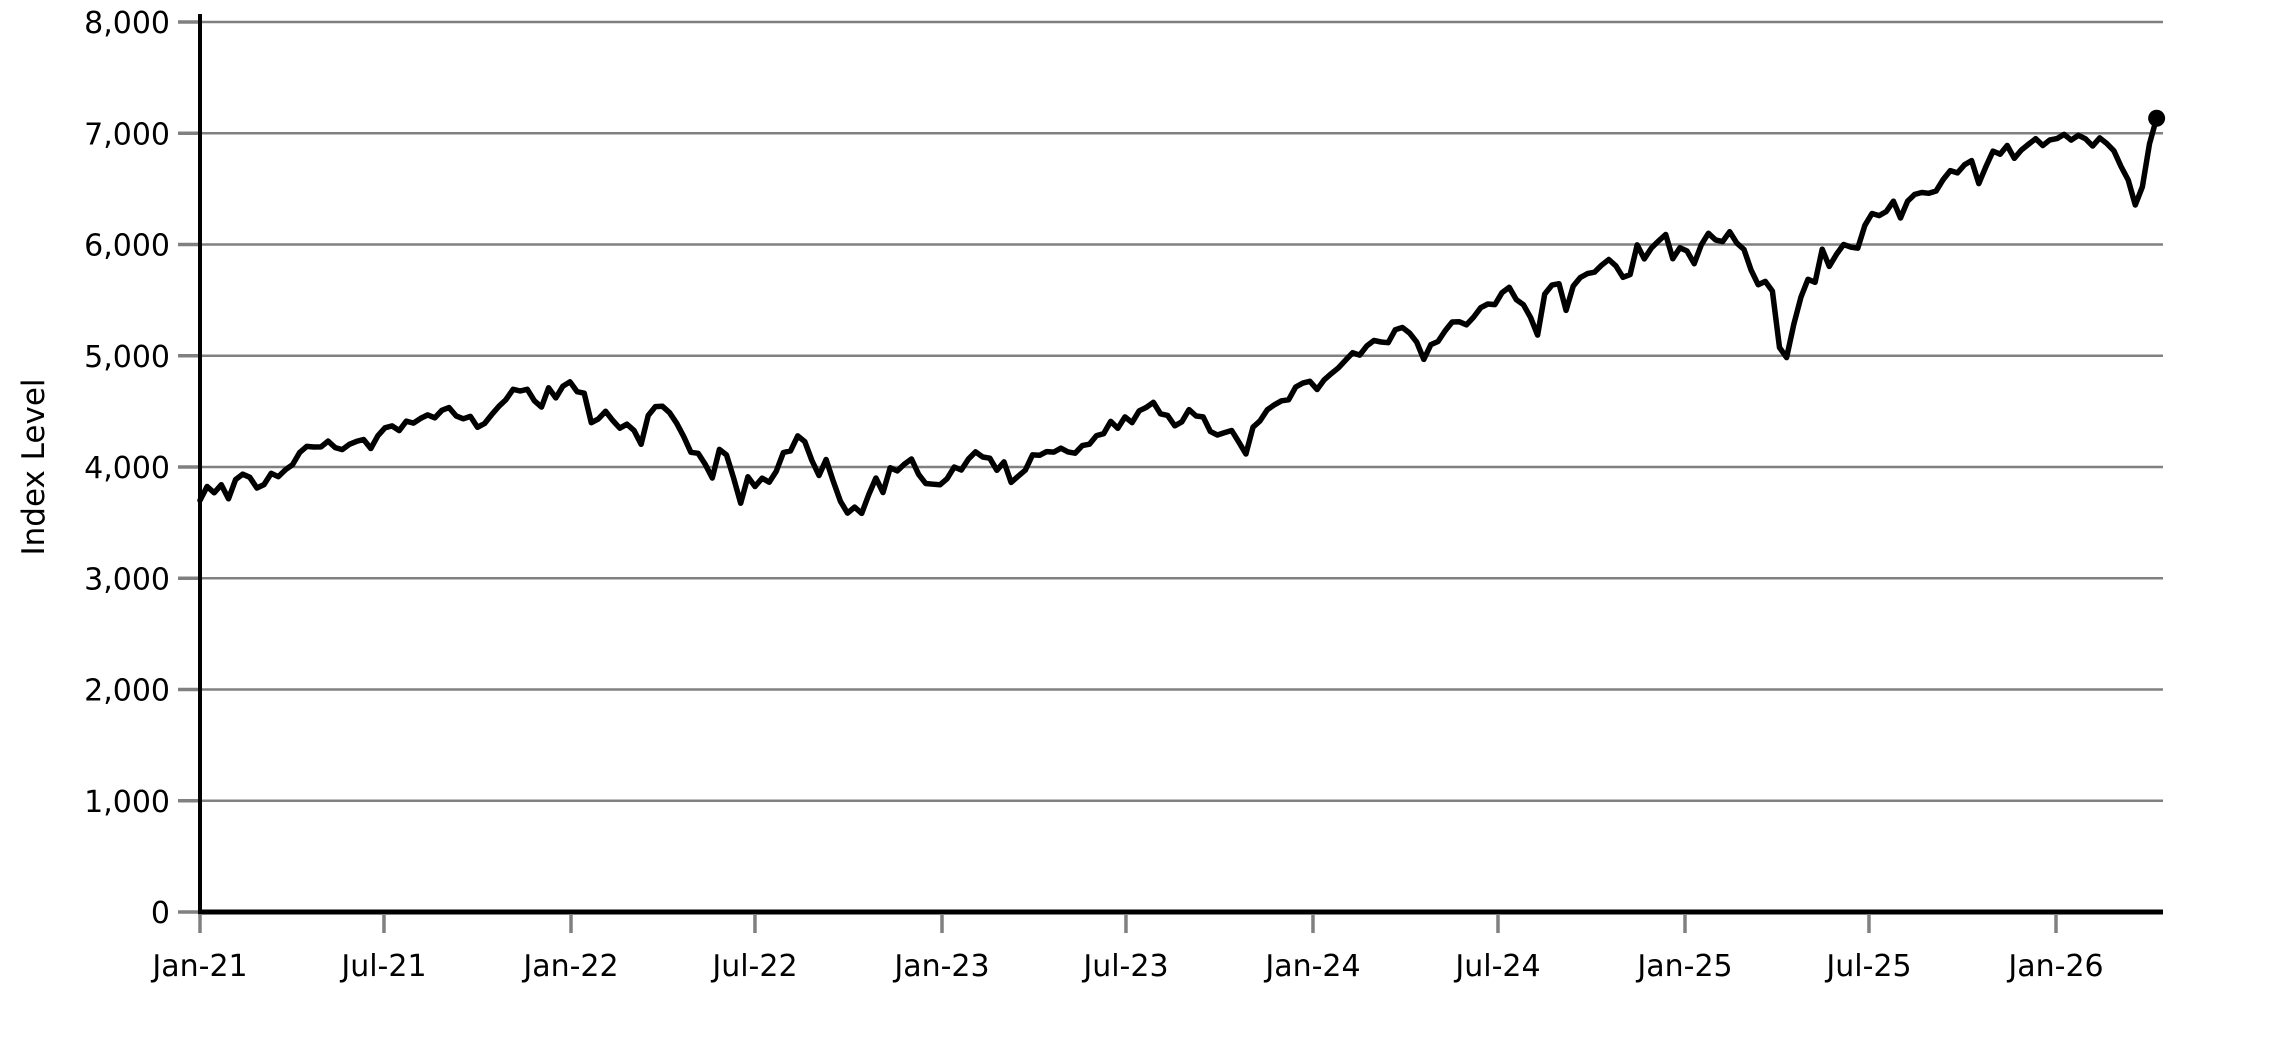  I want to click on x-tick-label: Jan-25, so click(1683, 966).